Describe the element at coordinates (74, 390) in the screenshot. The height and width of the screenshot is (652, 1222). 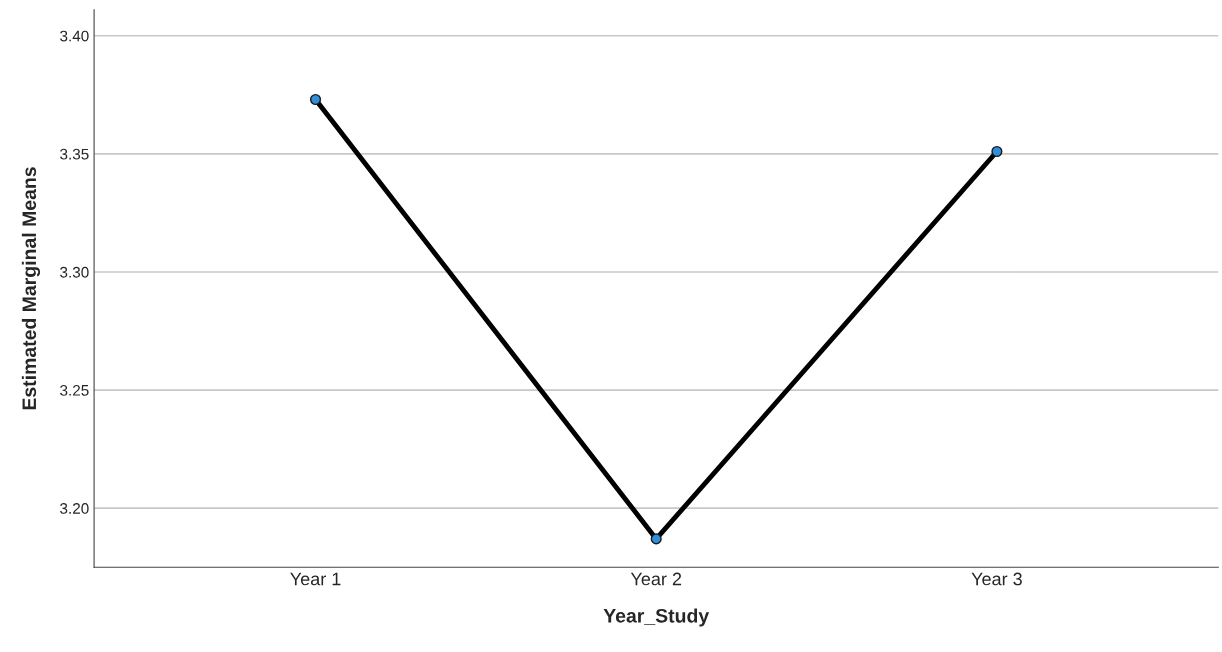
I see `y-tick-label: 3.25` at that location.